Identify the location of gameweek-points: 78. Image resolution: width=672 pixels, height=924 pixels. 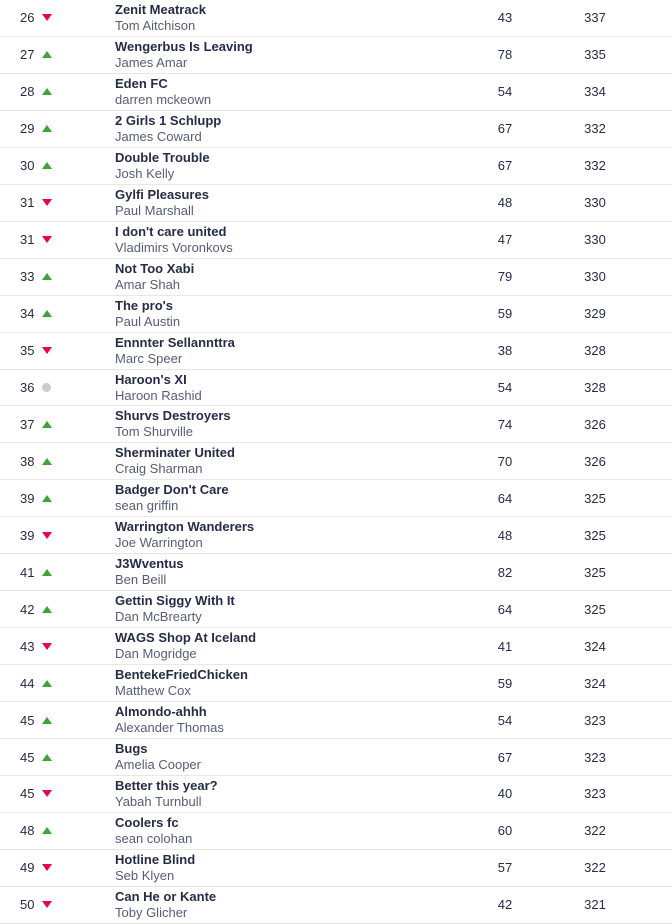
(505, 55).